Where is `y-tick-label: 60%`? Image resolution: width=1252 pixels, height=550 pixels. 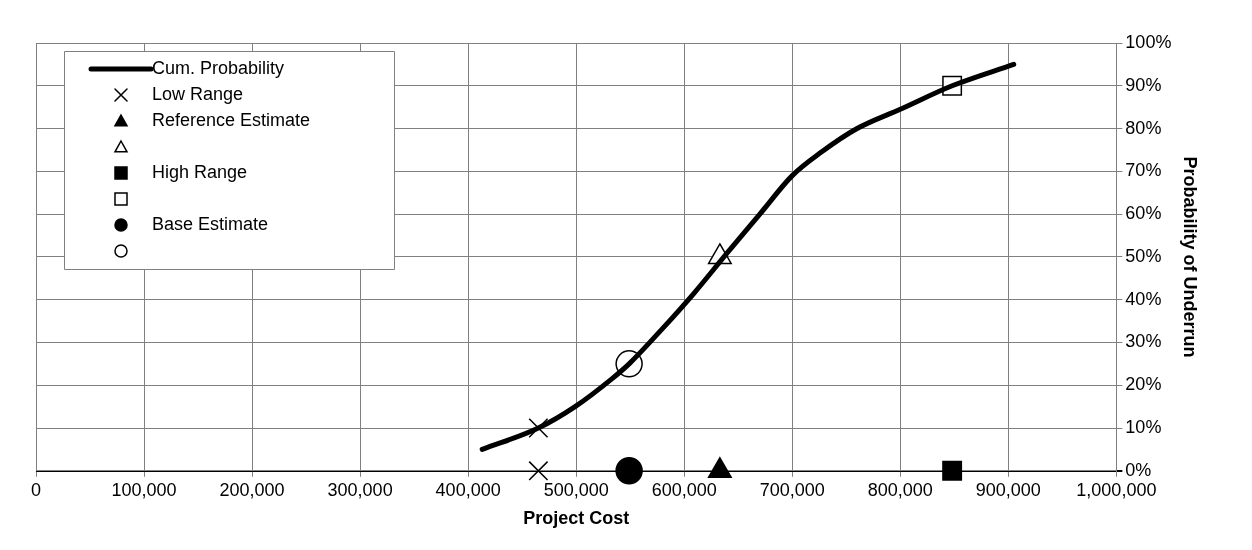 y-tick-label: 60% is located at coordinates (1143, 213).